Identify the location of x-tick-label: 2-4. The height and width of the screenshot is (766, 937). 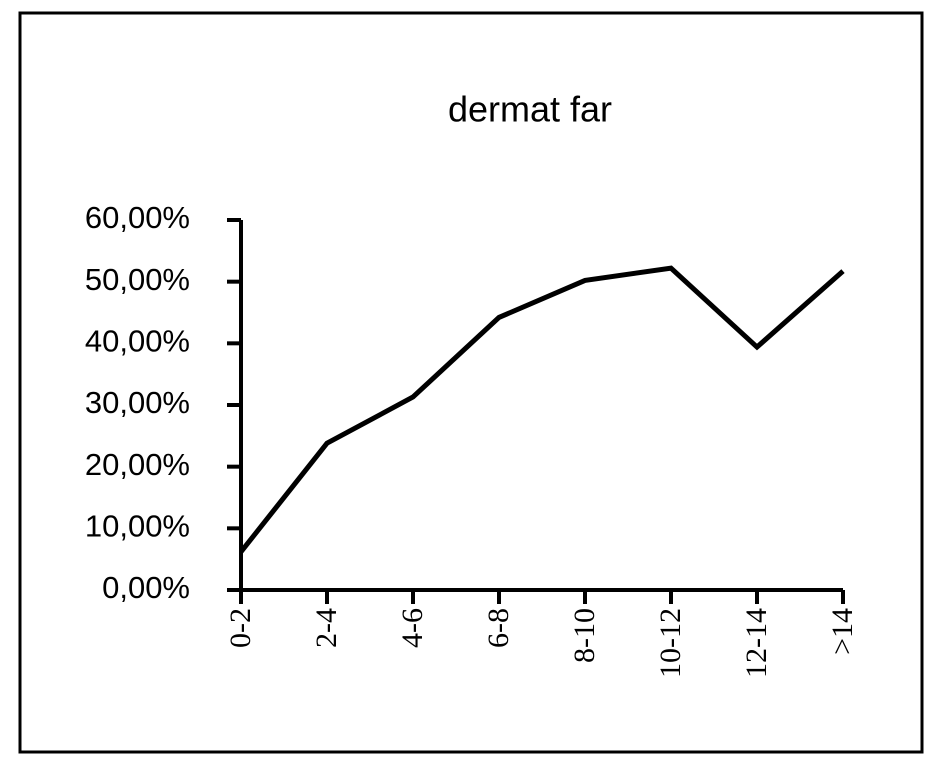
(326, 628).